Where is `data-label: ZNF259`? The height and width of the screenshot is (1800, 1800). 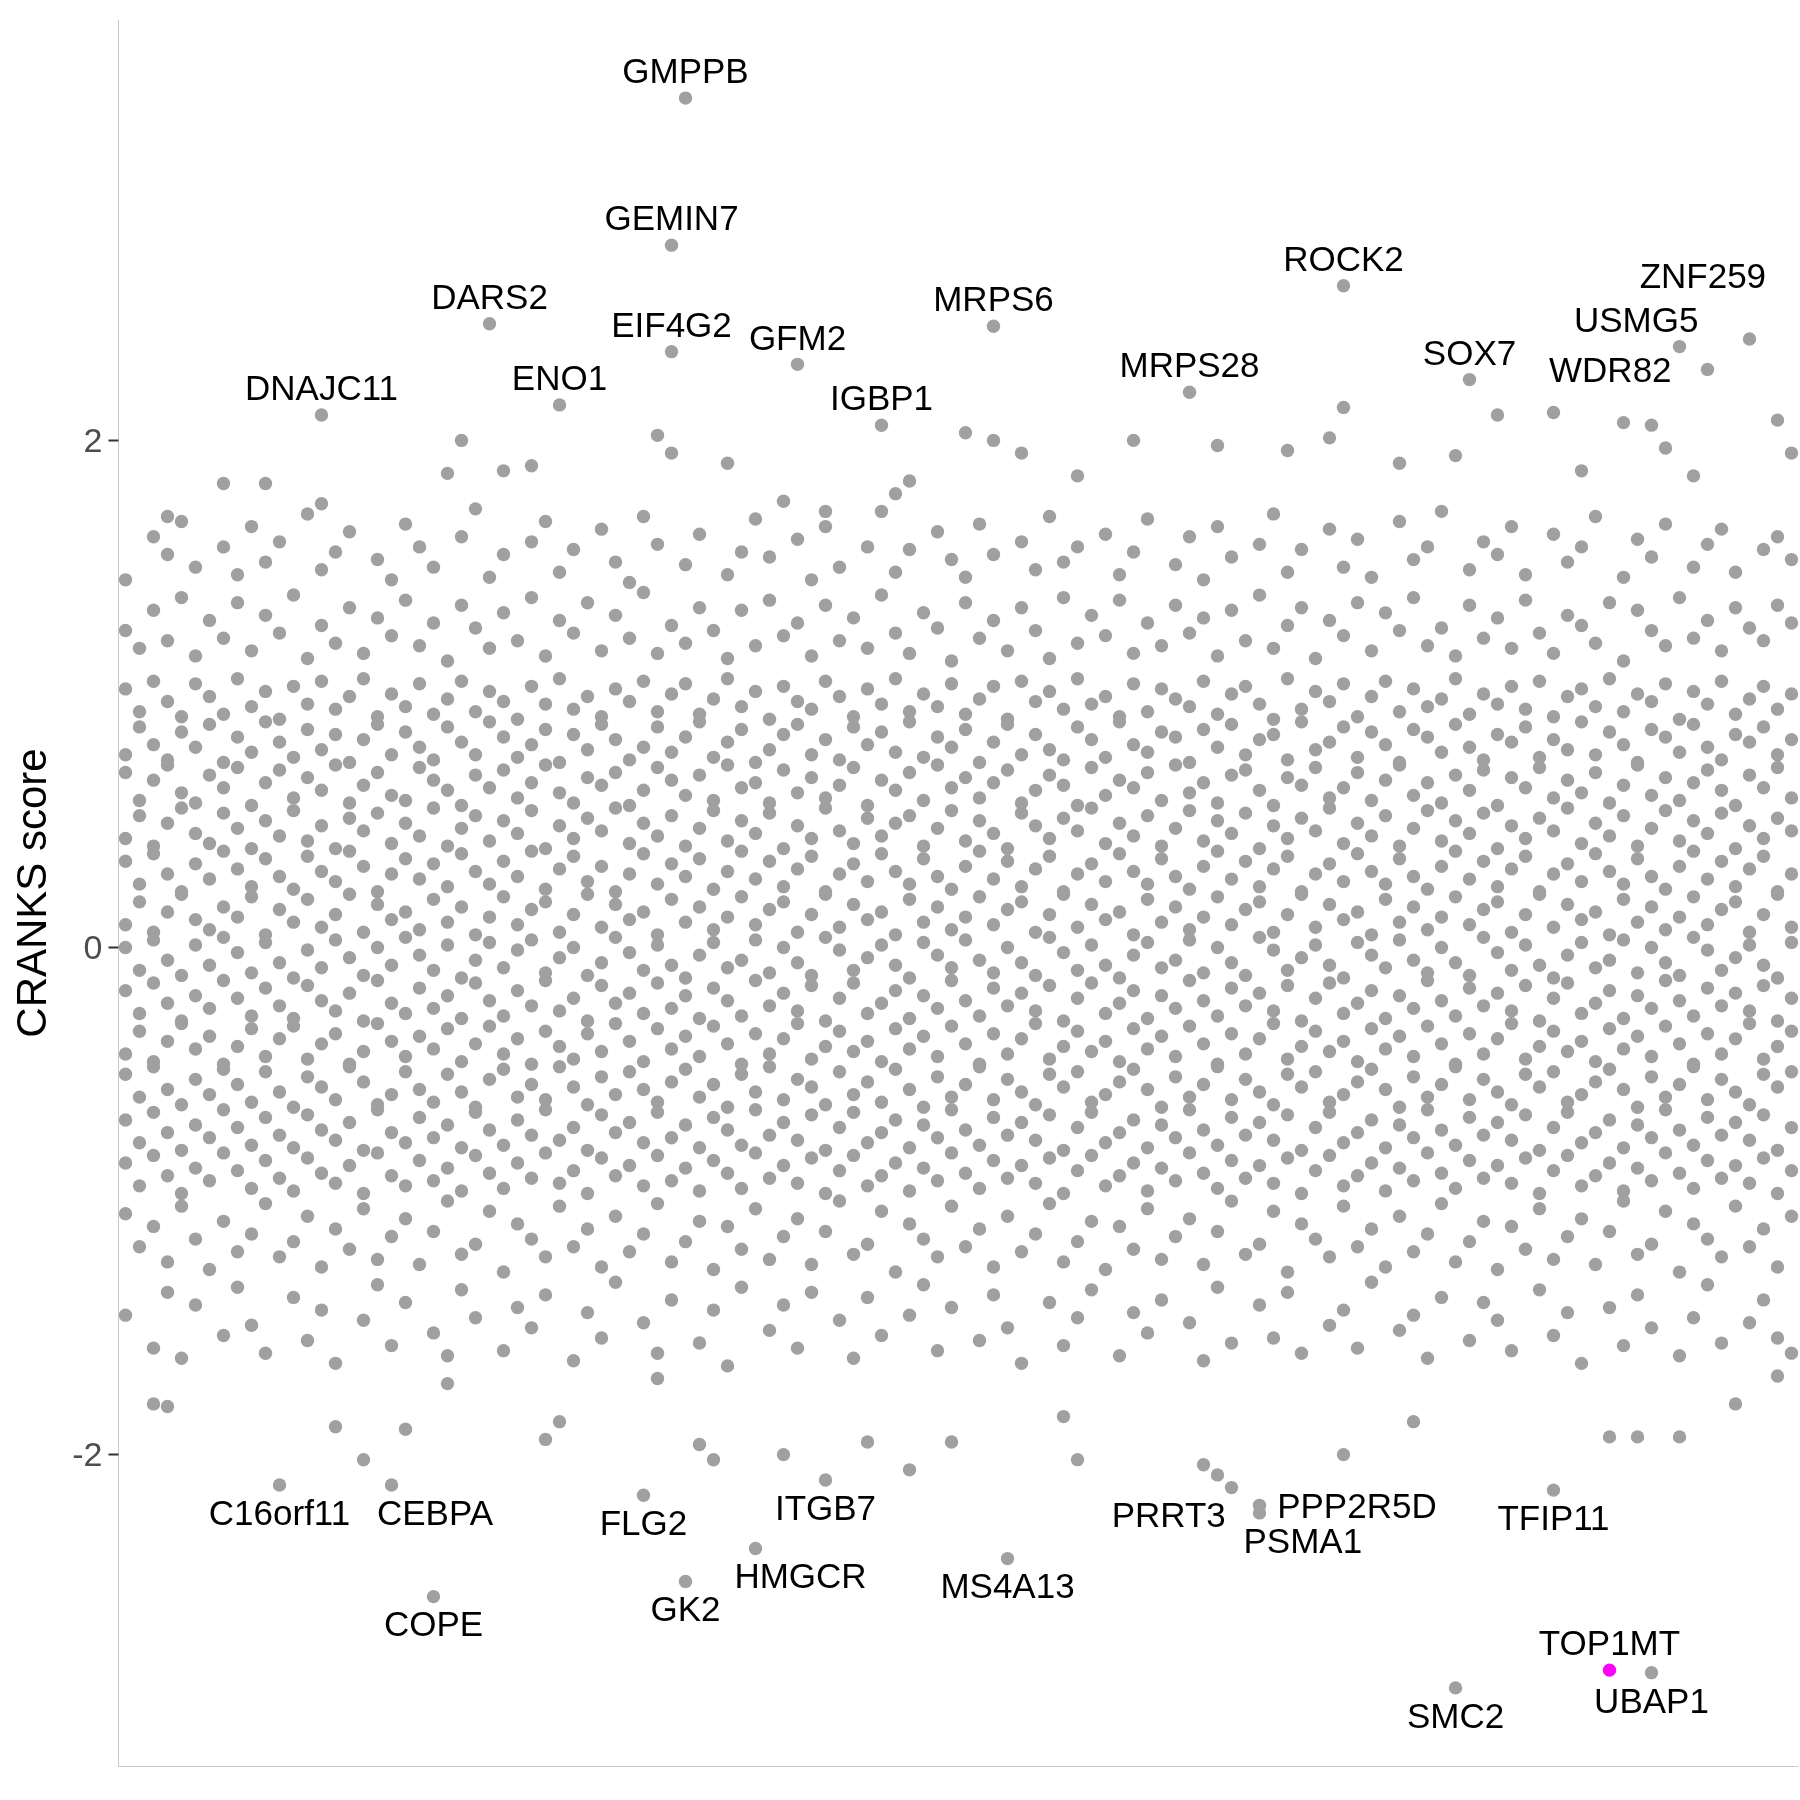
data-label: ZNF259 is located at coordinates (1703, 276).